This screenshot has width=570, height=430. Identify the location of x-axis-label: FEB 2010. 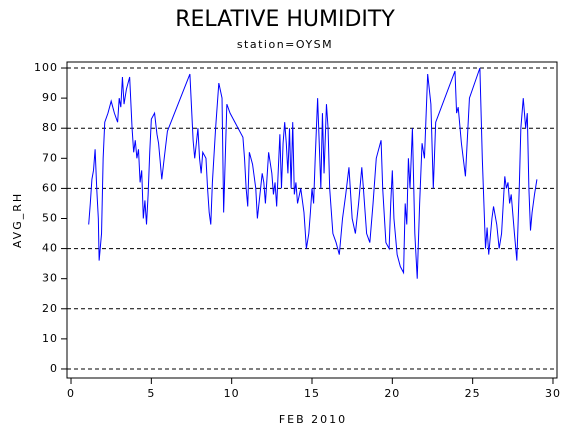
(313, 419).